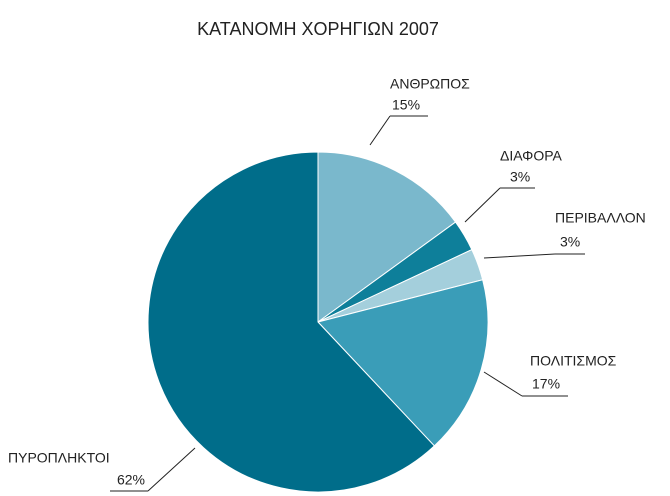 This screenshot has height=496, width=670. What do you see at coordinates (318, 29) in the screenshot?
I see `chart-title: ΚΑΤΑΝΟΜΗ ΧΟΡΗΓΙΩΝ 2007` at bounding box center [318, 29].